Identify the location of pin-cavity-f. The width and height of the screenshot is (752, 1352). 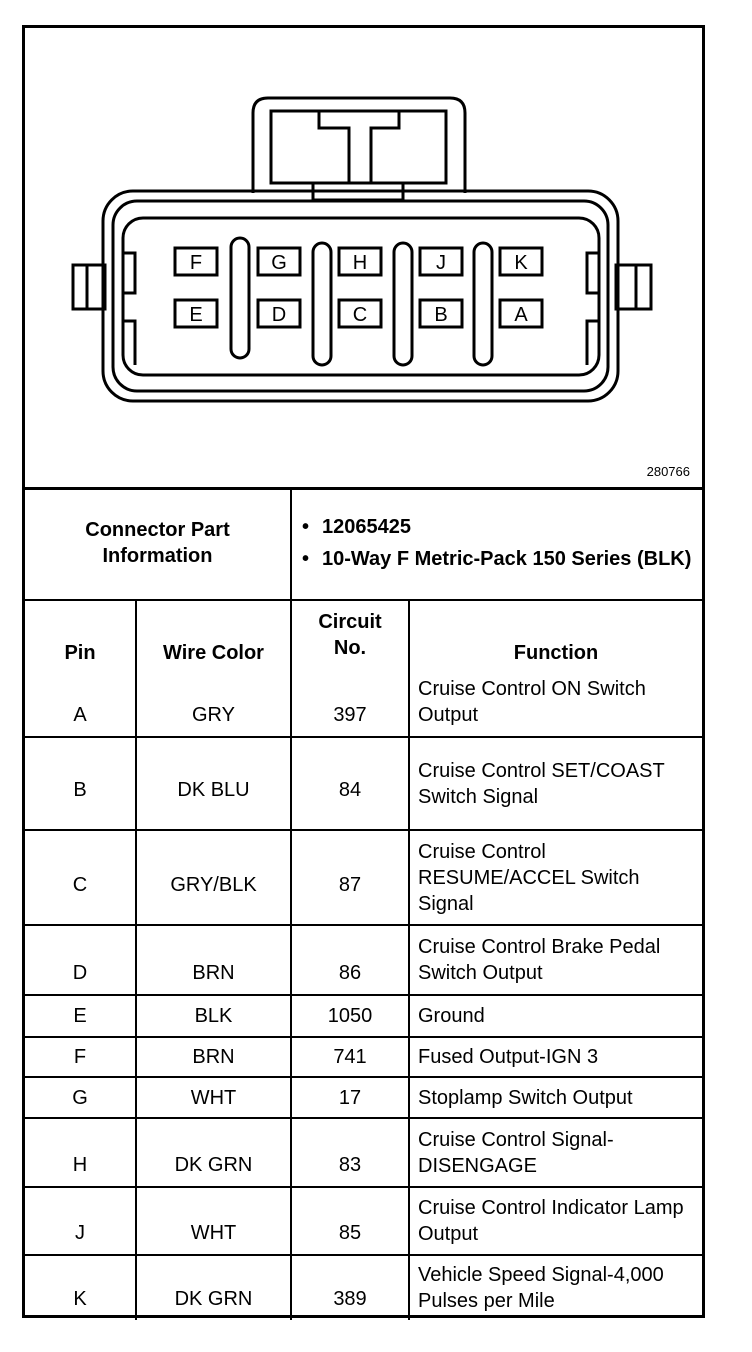
(196, 261).